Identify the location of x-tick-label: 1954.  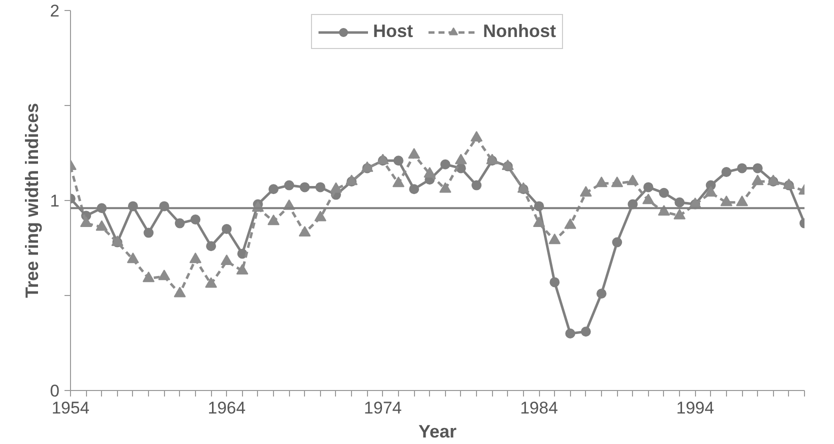
(71, 408).